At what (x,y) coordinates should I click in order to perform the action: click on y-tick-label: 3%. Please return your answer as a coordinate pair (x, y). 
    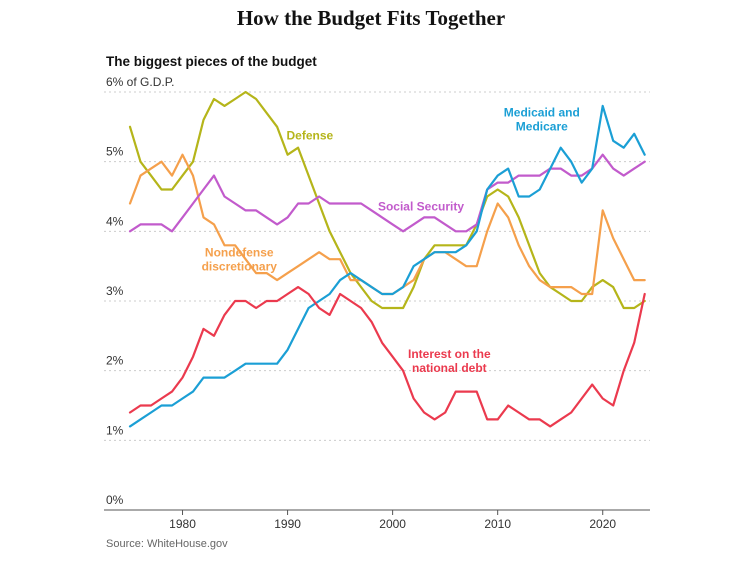
    Looking at the image, I should click on (115, 291).